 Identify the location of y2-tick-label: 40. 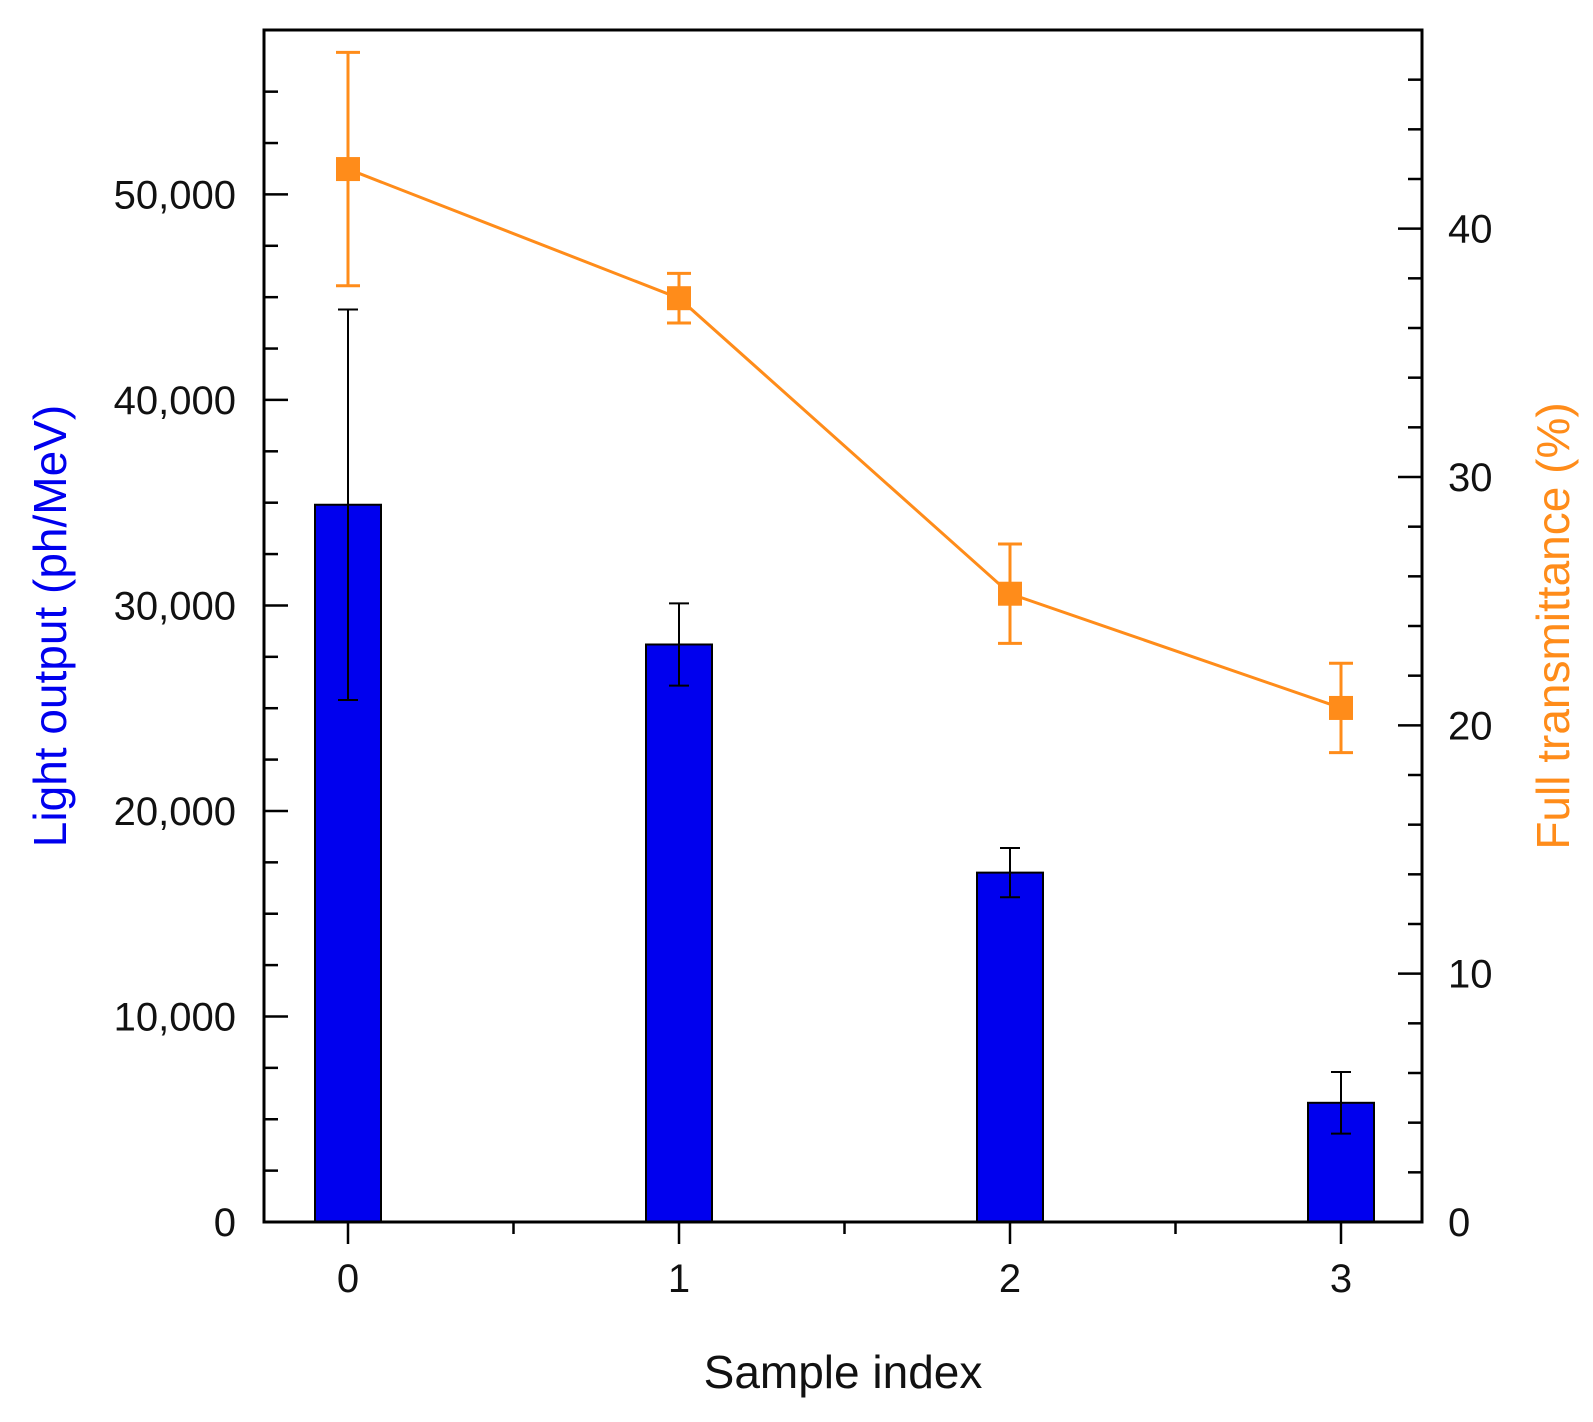
(1470, 230).